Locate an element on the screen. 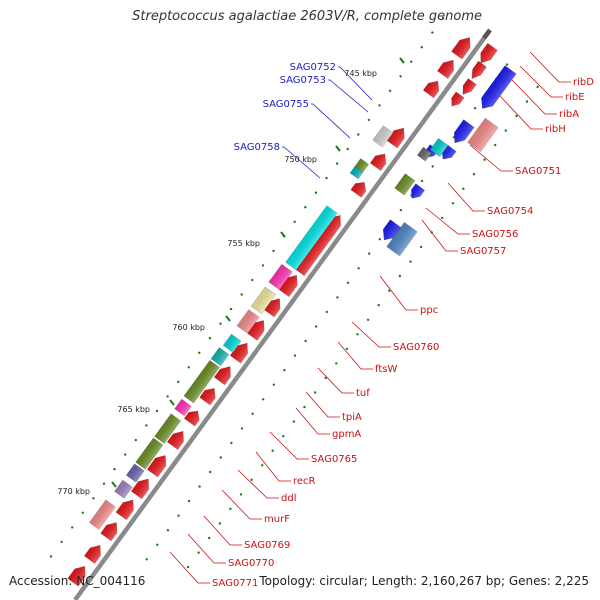 This screenshot has height=600, width=600. label-sag0769: SAG0769 is located at coordinates (267, 545).